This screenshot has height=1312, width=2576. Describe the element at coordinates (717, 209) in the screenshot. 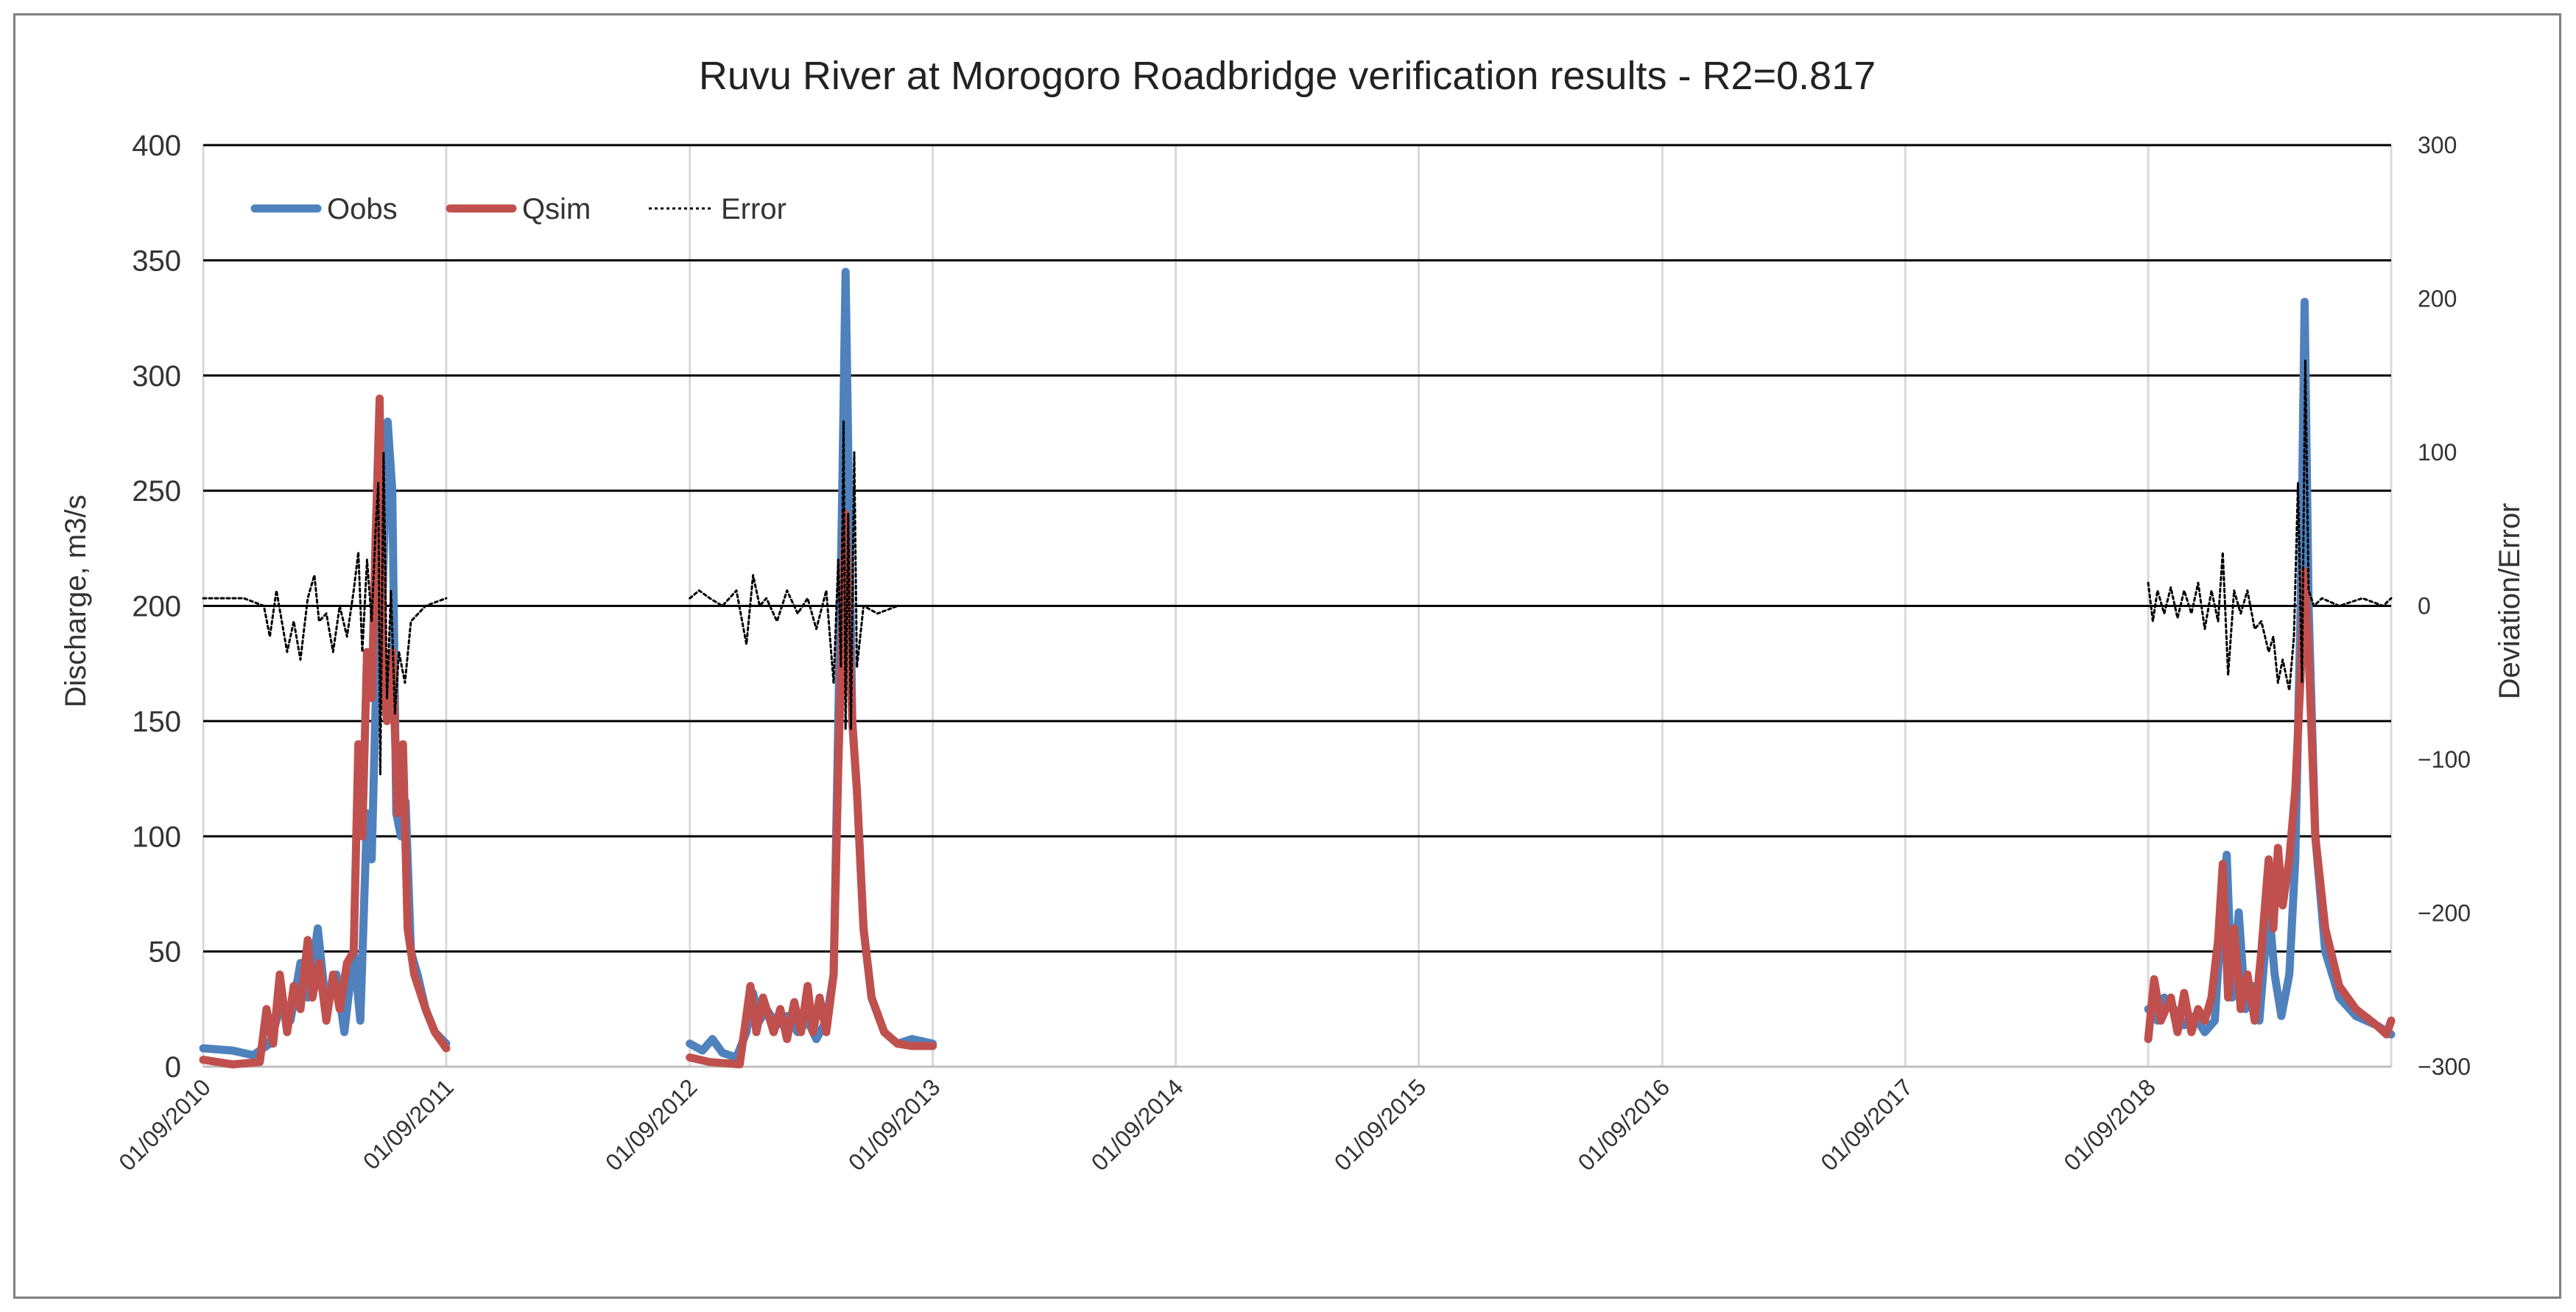

I see `legend-item-error: Error` at that location.